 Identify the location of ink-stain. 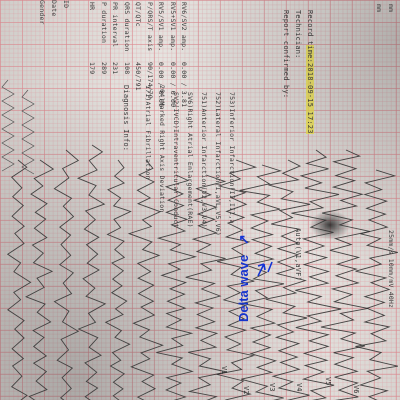
(330, 225).